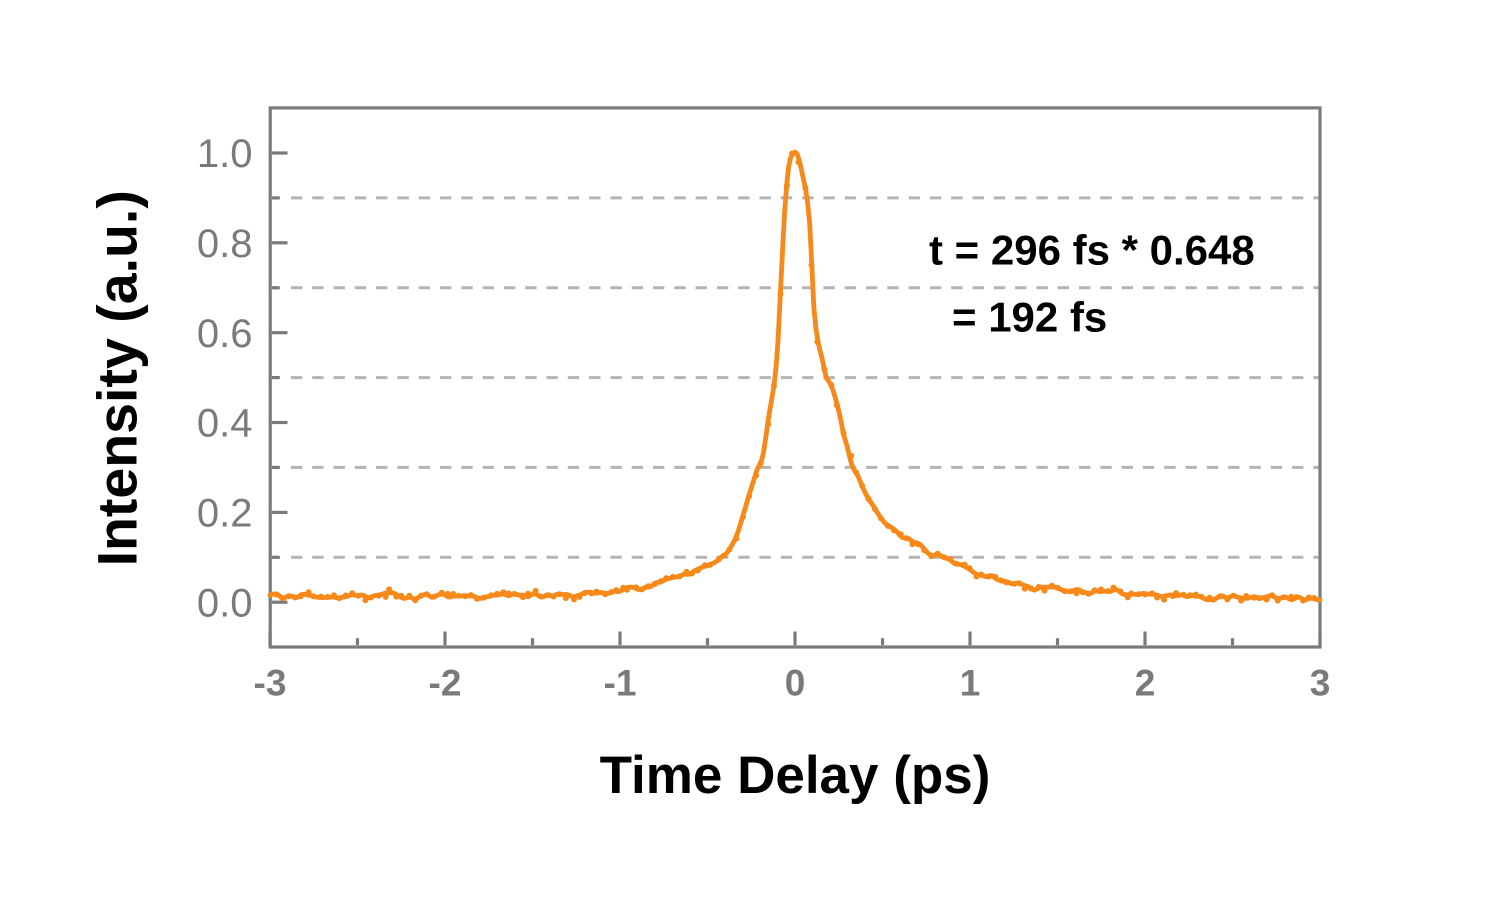 The width and height of the screenshot is (1500, 900). Describe the element at coordinates (970, 683) in the screenshot. I see `svg-text: 1` at that location.